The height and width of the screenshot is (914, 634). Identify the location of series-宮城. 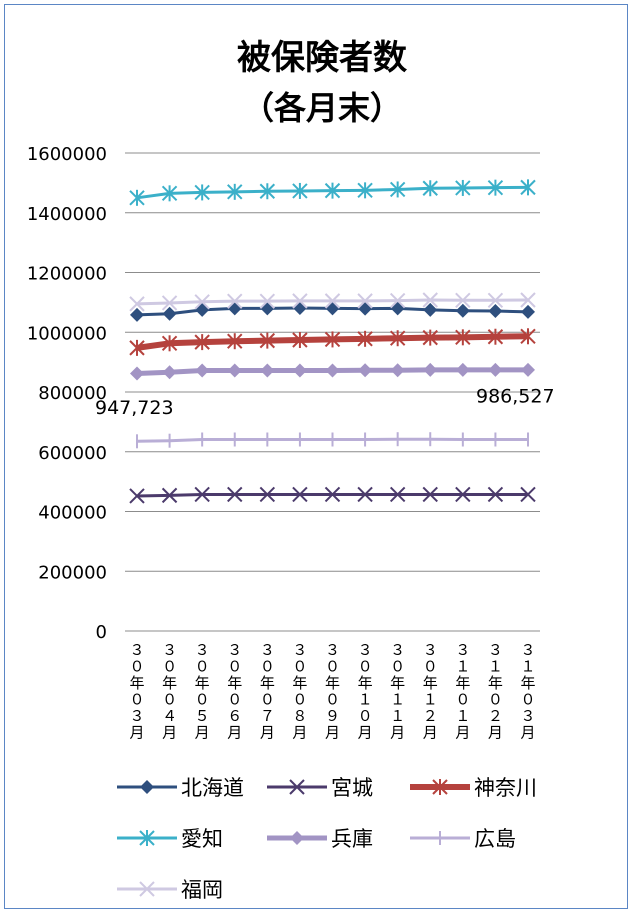
(332, 495).